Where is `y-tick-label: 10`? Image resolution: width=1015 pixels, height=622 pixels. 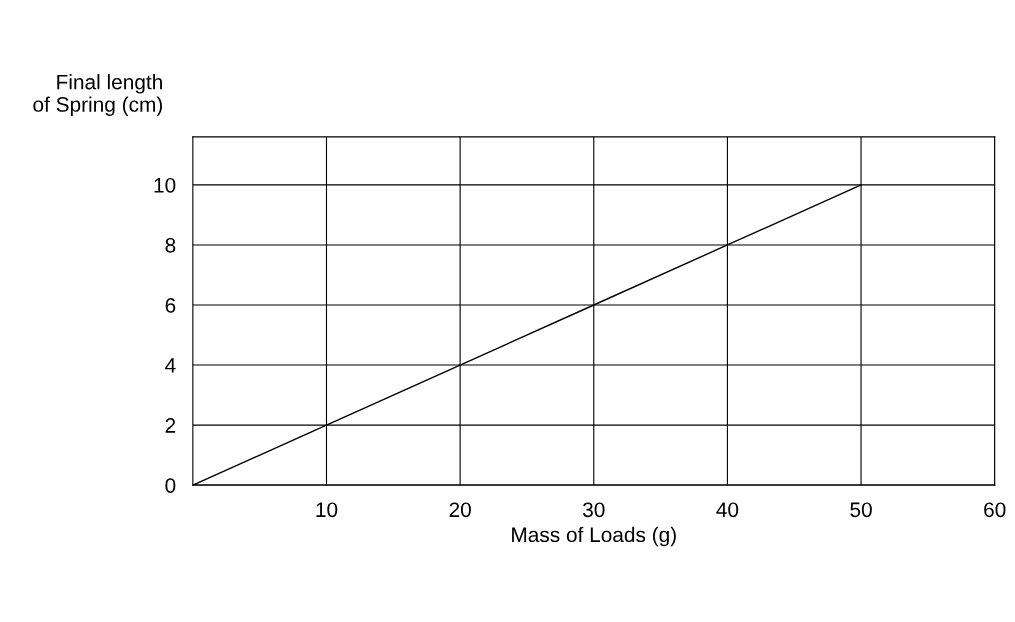 y-tick-label: 10 is located at coordinates (165, 185).